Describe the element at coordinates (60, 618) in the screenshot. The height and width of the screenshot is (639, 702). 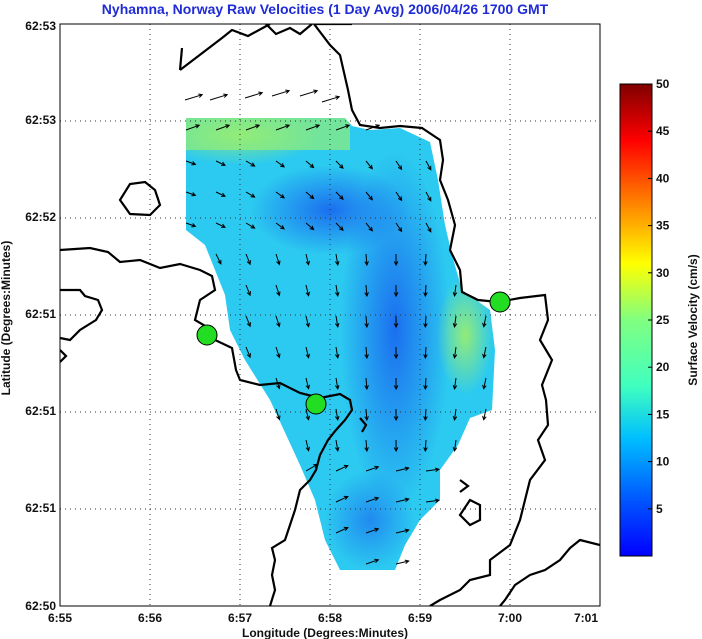
I see `x-tick-label: 6:55` at that location.